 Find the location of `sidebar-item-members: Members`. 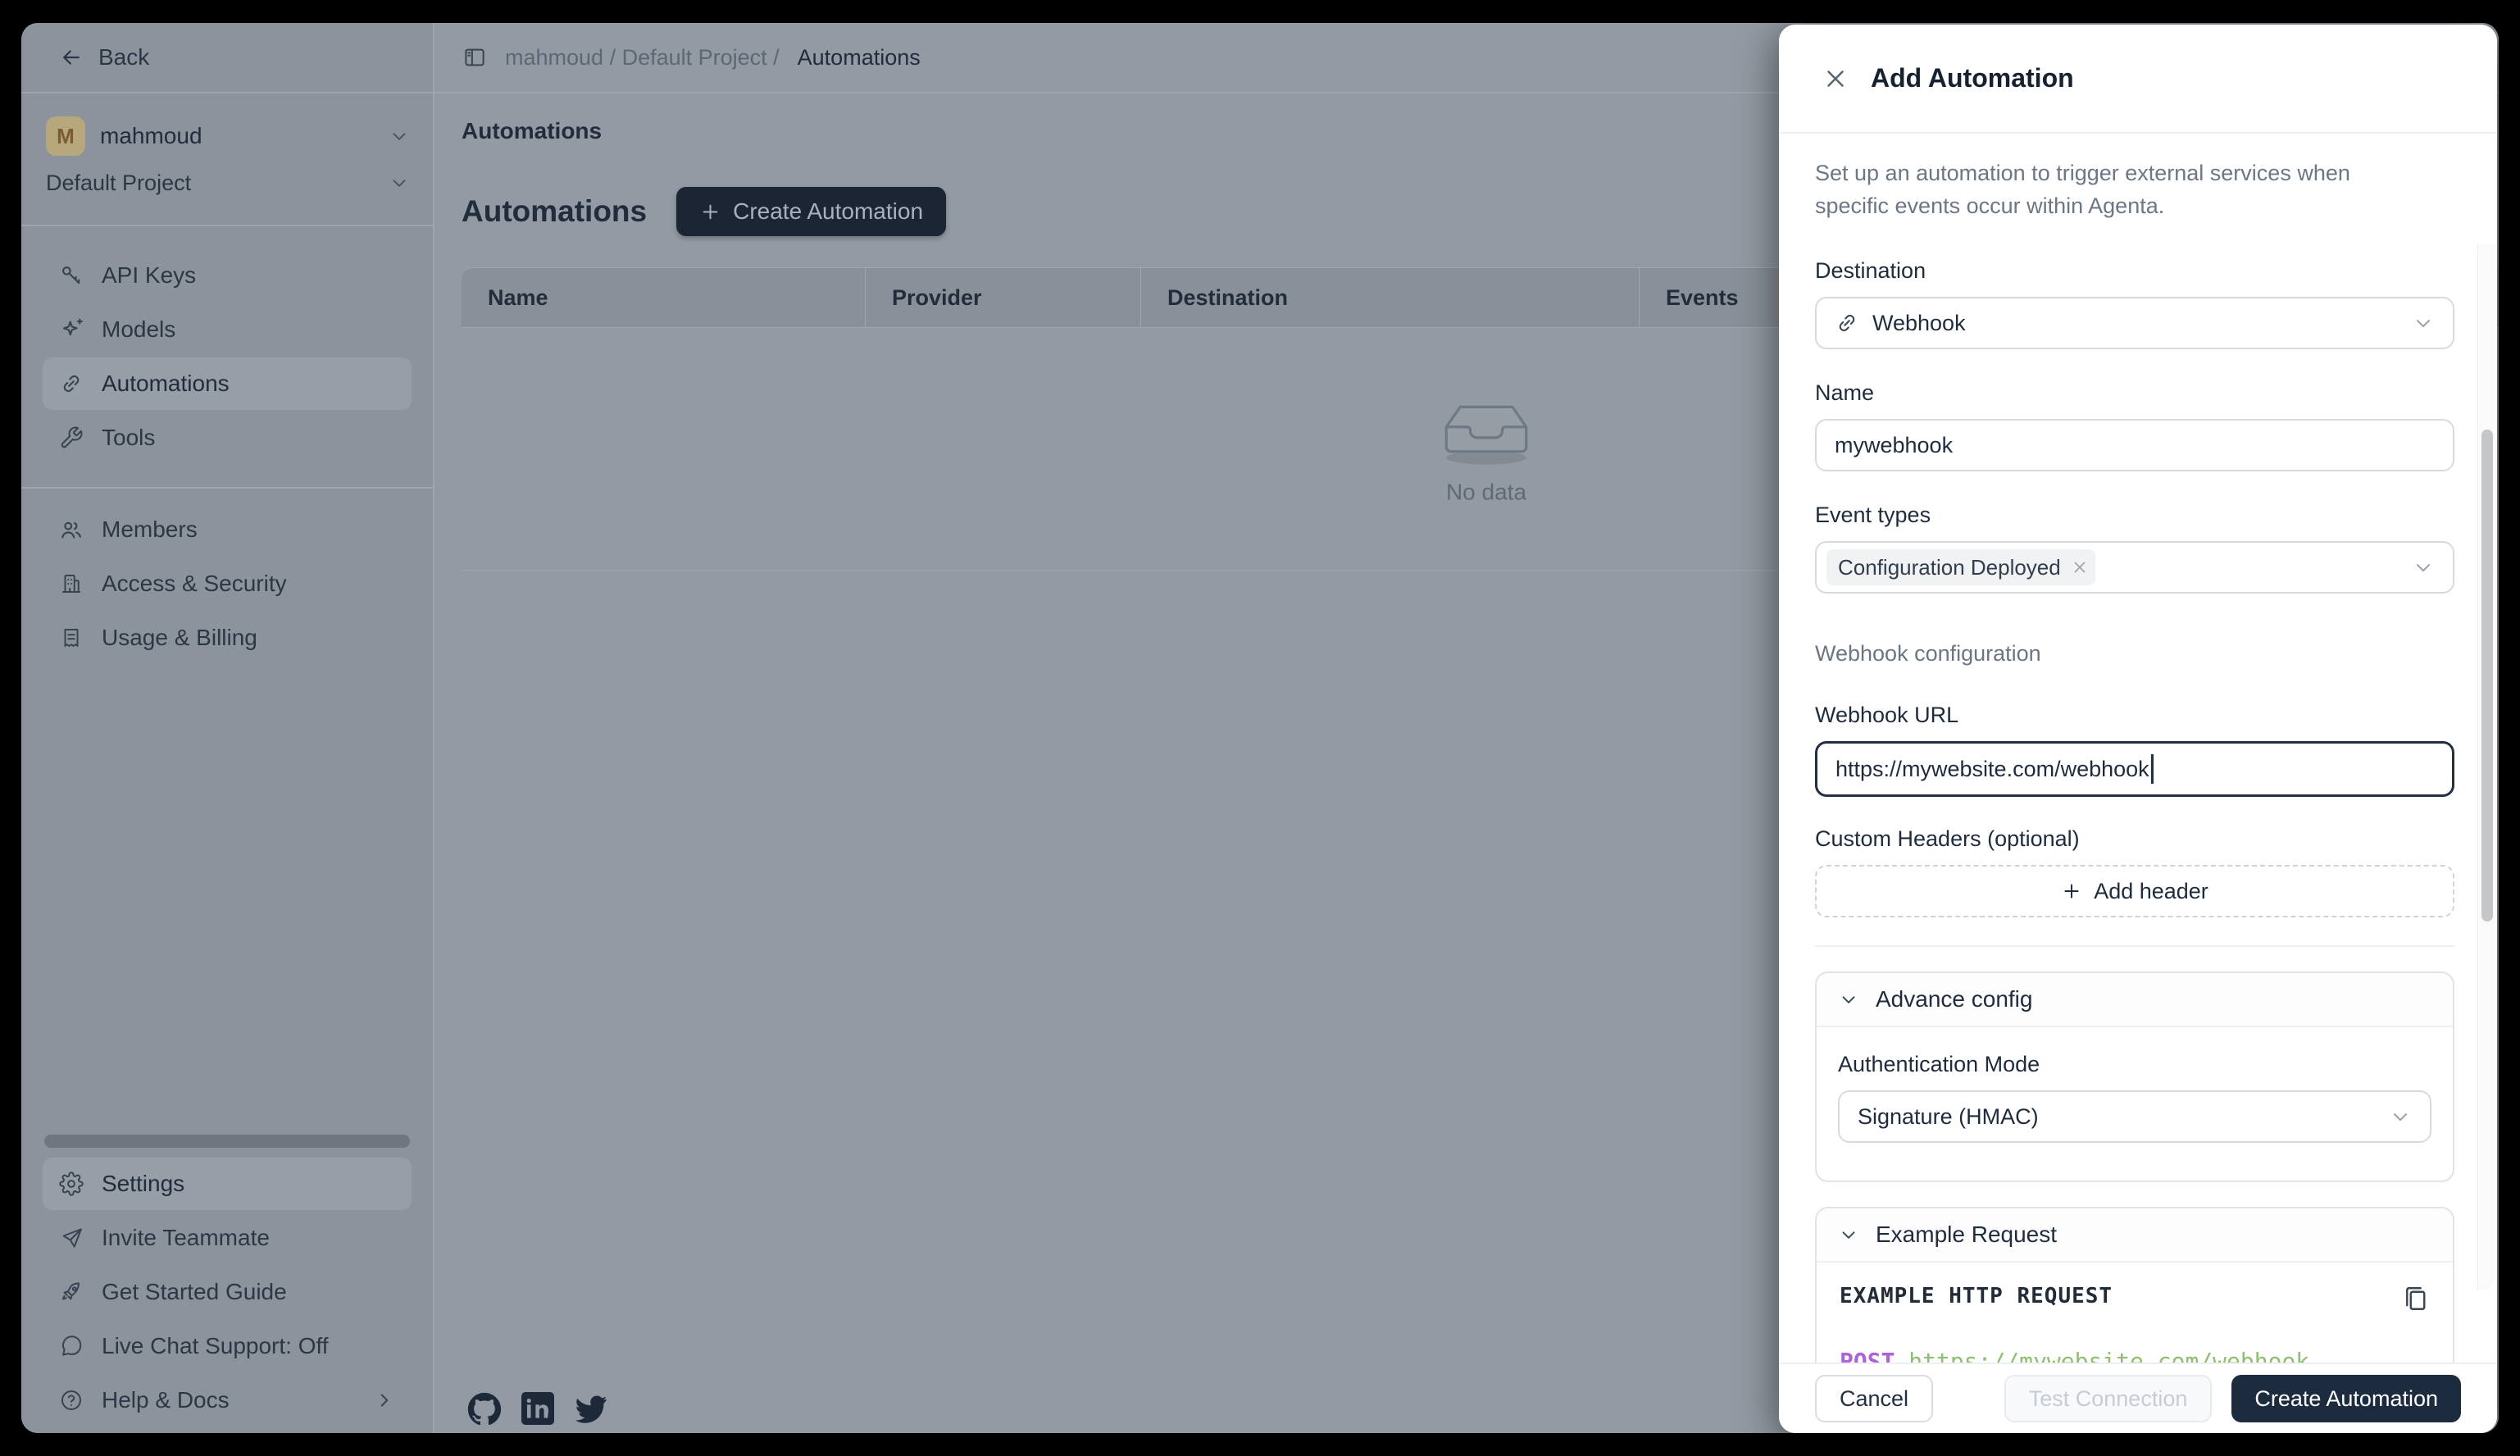

sidebar-item-members: Members is located at coordinates (227, 529).